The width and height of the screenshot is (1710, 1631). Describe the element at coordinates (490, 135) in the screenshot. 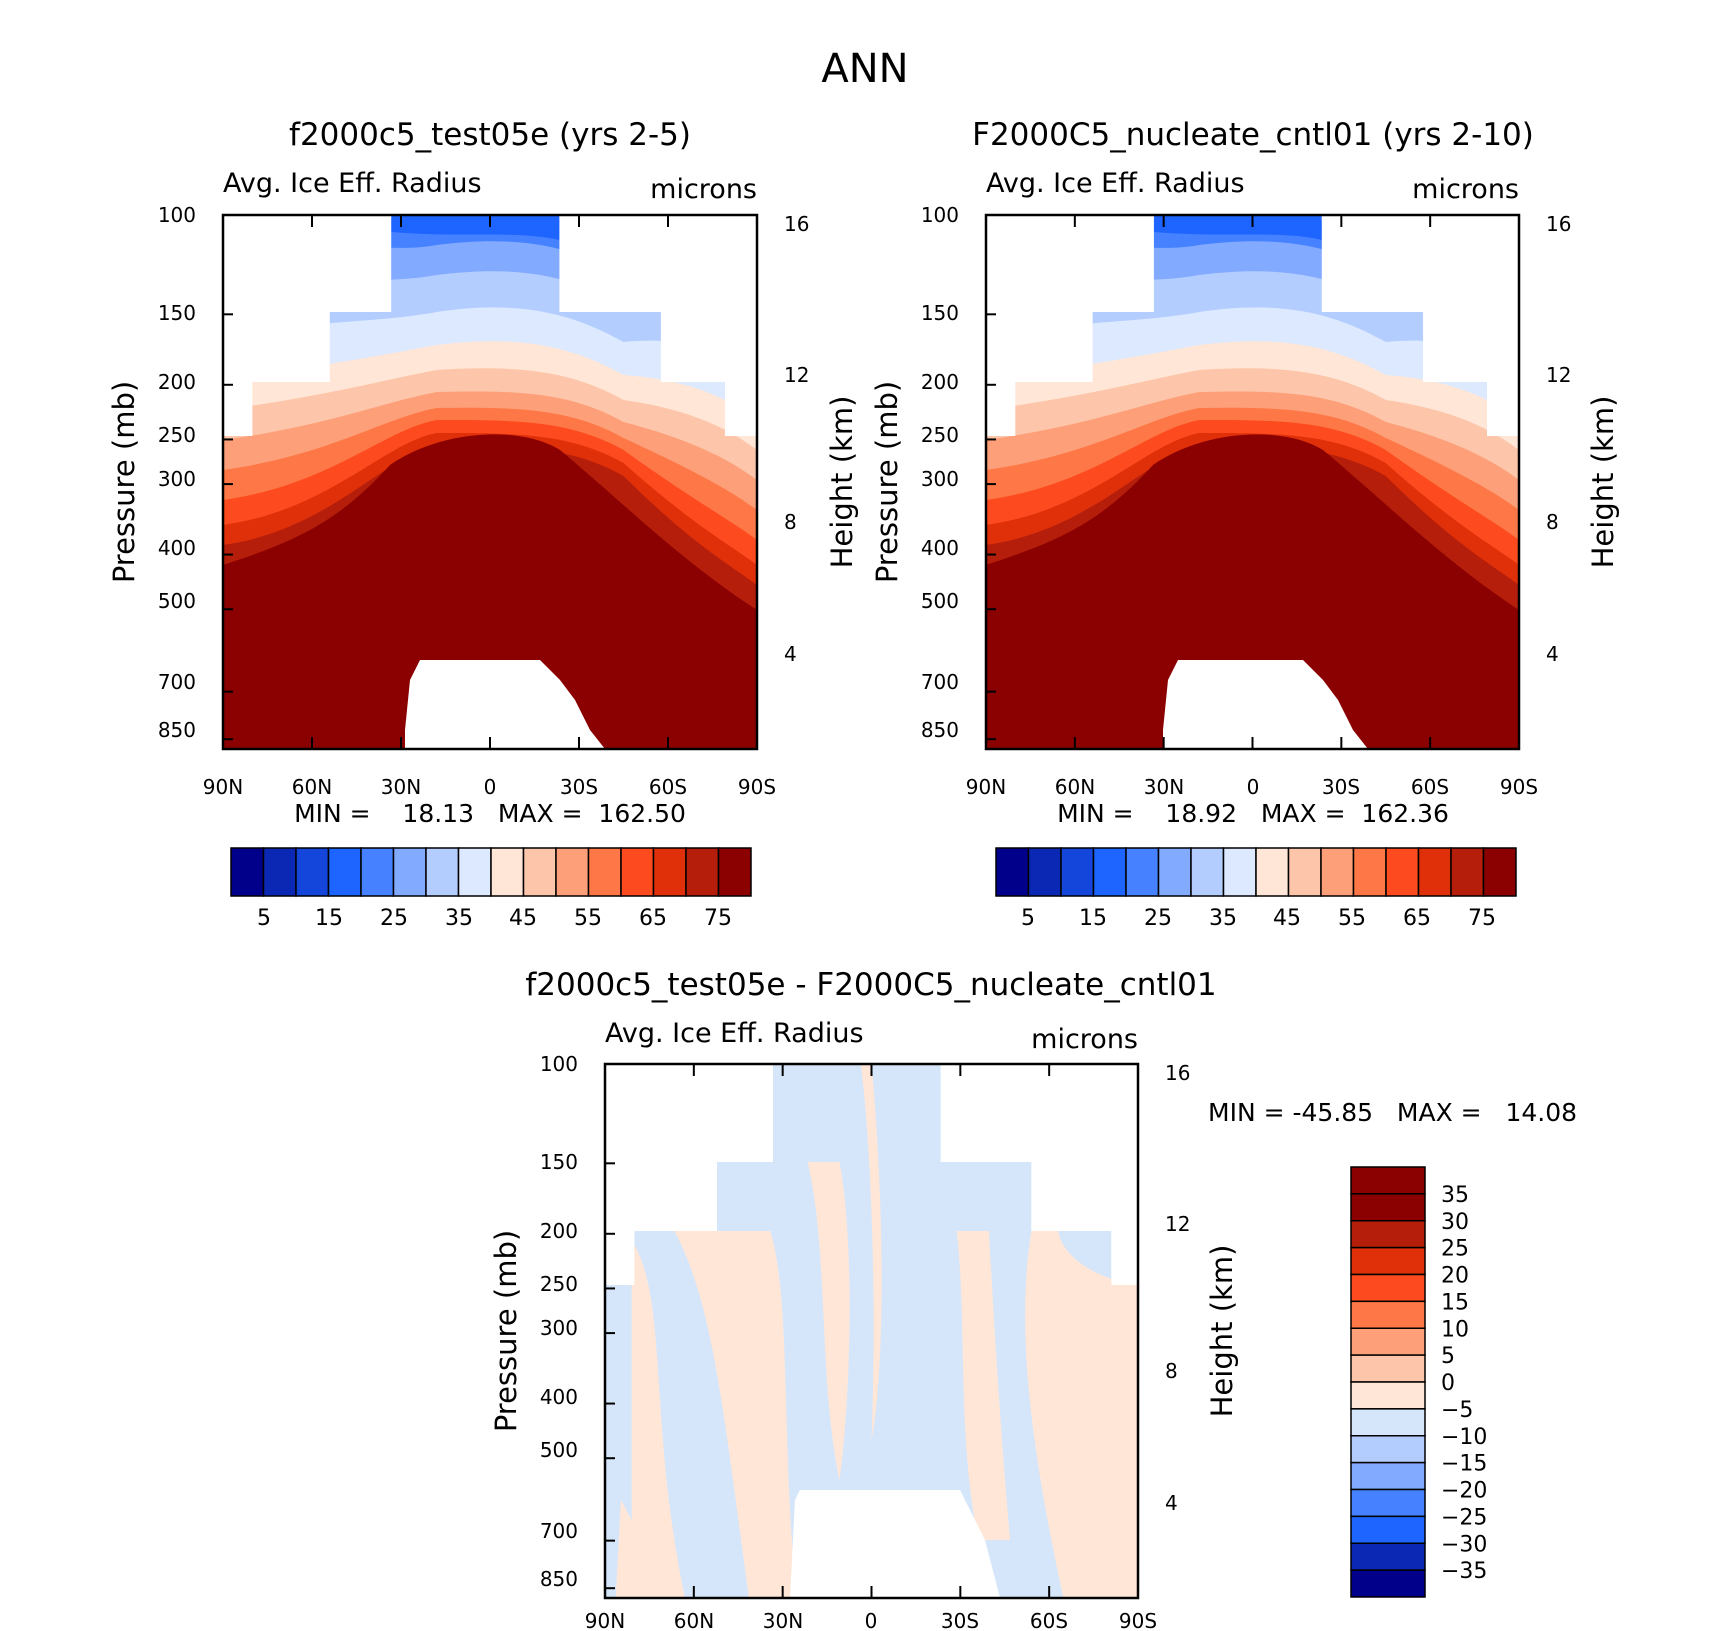

I see `panel-1-title: f2000c5_test05e (yrs 2-5)` at that location.